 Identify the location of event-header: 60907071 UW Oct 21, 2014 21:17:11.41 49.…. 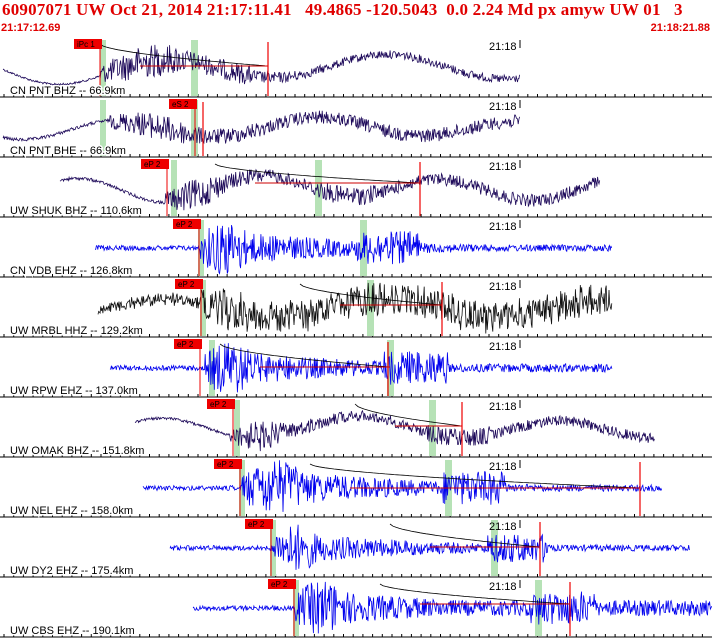
(356, 19).